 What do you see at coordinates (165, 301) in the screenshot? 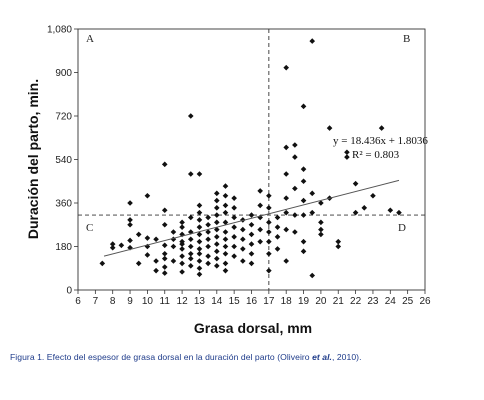
I see `x-tick-label: 11` at bounding box center [165, 301].